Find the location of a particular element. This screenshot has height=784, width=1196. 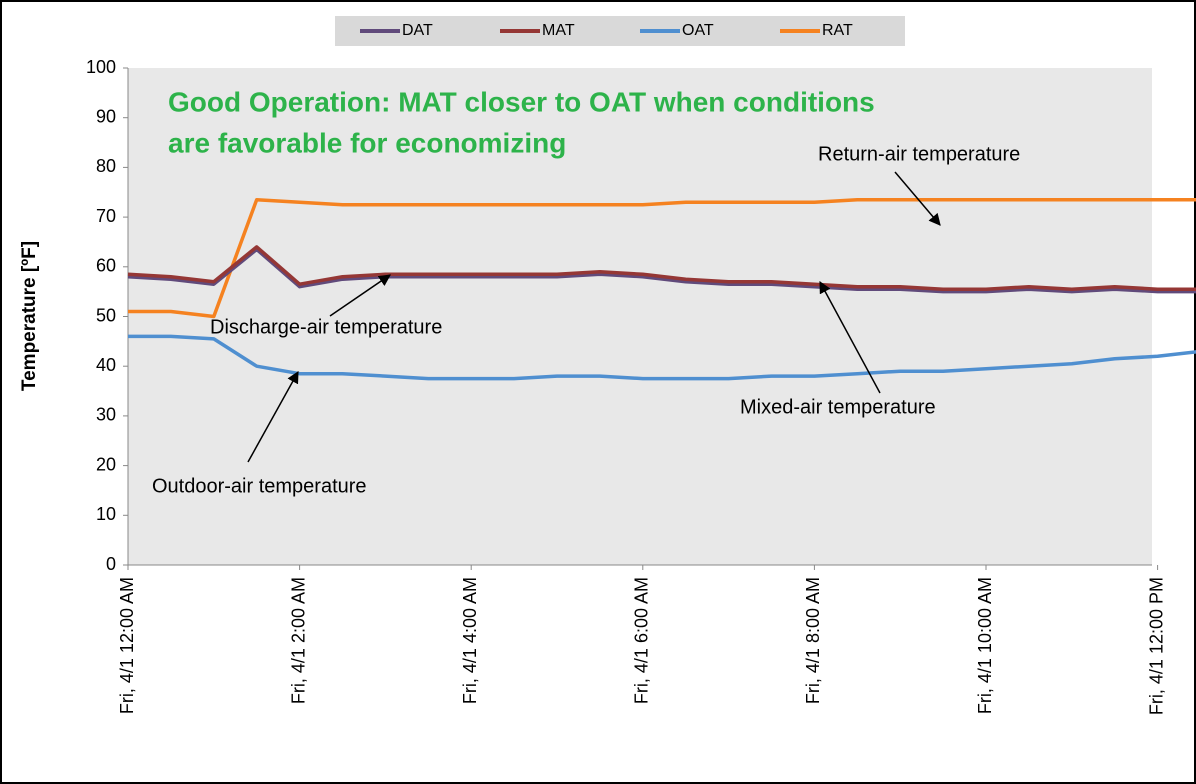

legend-label: DAT is located at coordinates (417, 30).